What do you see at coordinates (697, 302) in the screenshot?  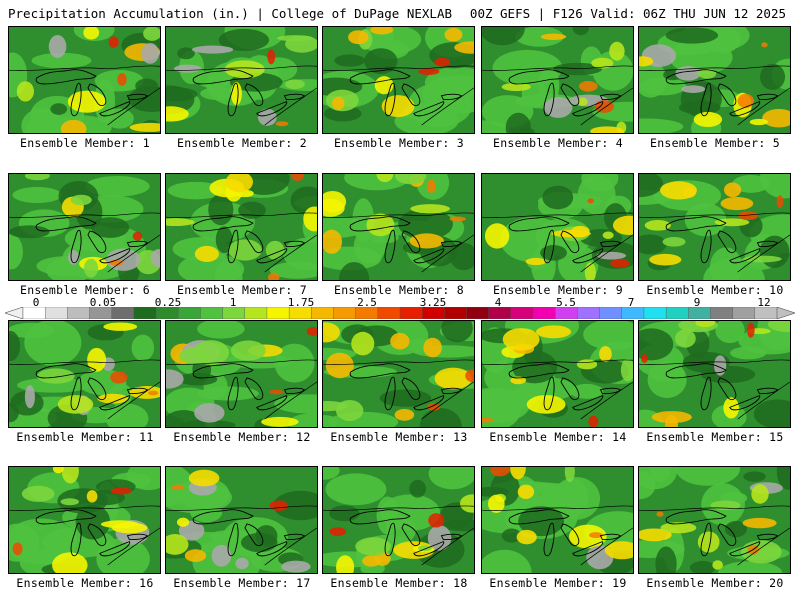 I see `colorbar-tick-label: 9` at bounding box center [697, 302].